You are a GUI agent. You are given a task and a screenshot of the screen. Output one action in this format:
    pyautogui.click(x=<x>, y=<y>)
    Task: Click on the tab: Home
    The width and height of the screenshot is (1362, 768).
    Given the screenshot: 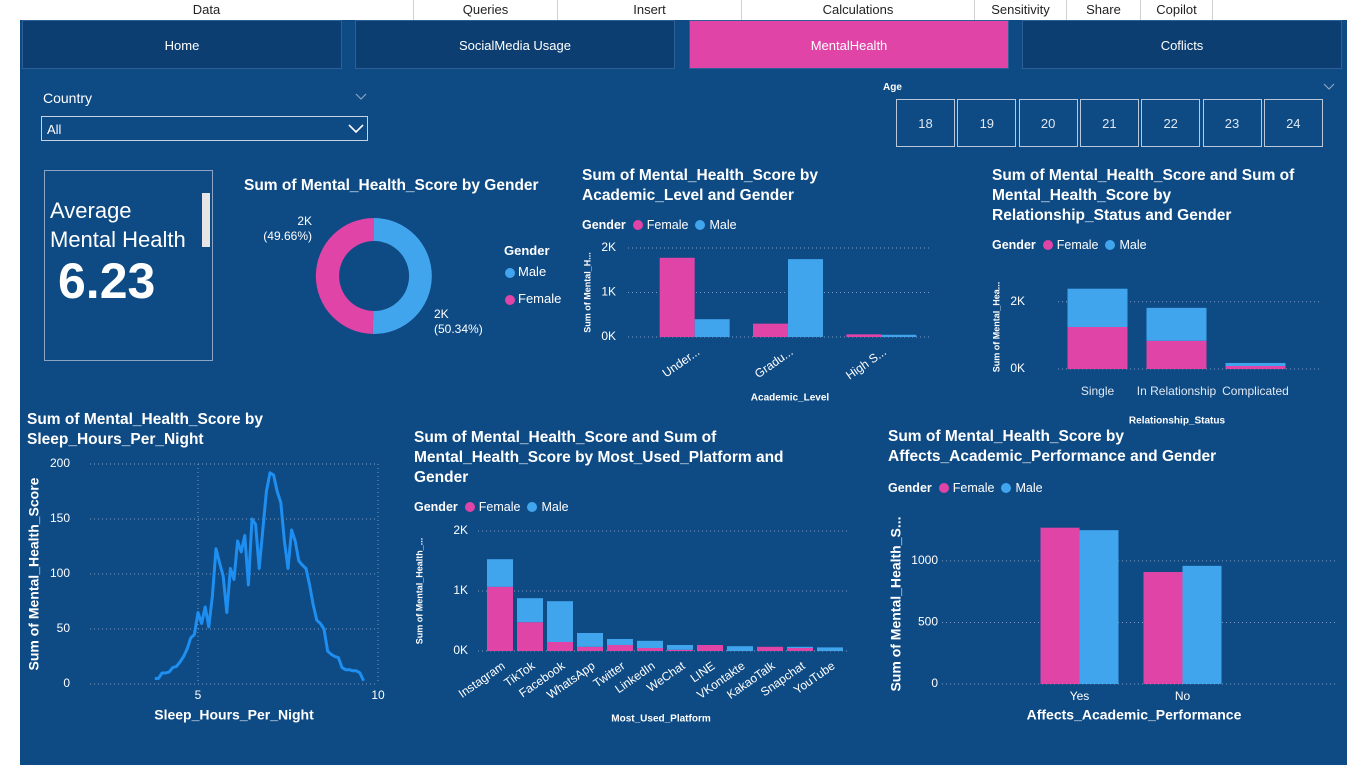 What is the action you would take?
    pyautogui.click(x=182, y=44)
    